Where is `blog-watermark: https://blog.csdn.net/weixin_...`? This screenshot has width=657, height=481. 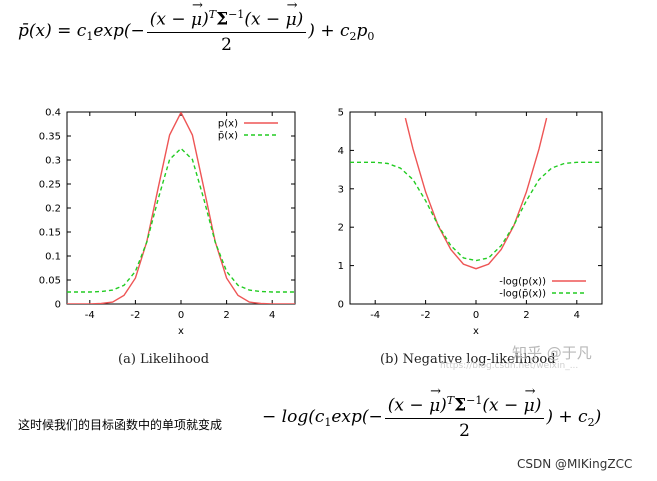
blog-watermark: https://blog.csdn.net/weixin_... is located at coordinates (509, 366).